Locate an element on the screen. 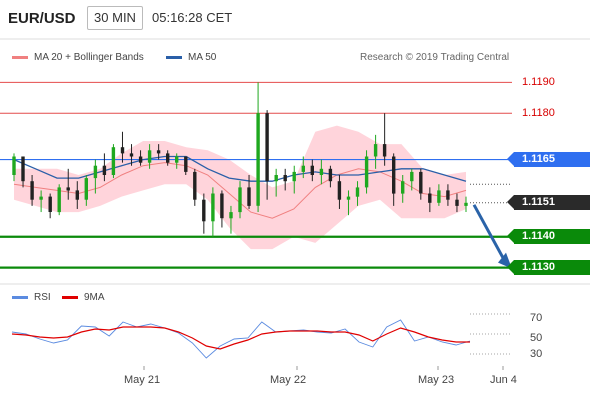 The height and width of the screenshot is (400, 590). chart-header: EUR/USD 30 MIN 05:16:28 CET is located at coordinates (295, 18).